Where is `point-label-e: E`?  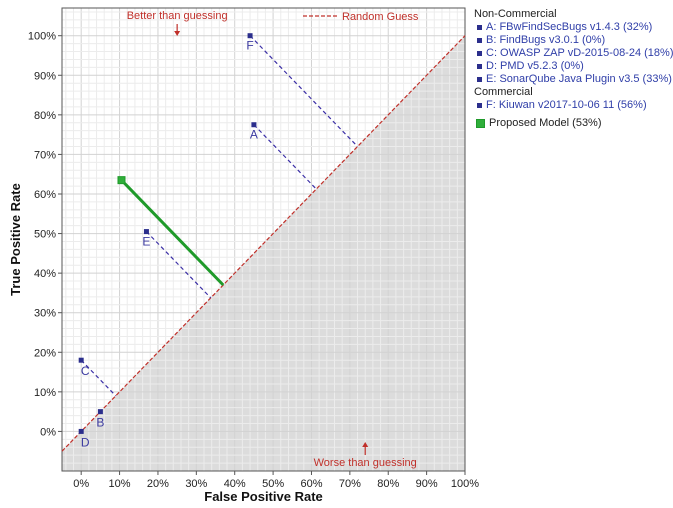
point-label-e: E is located at coordinates (146, 242).